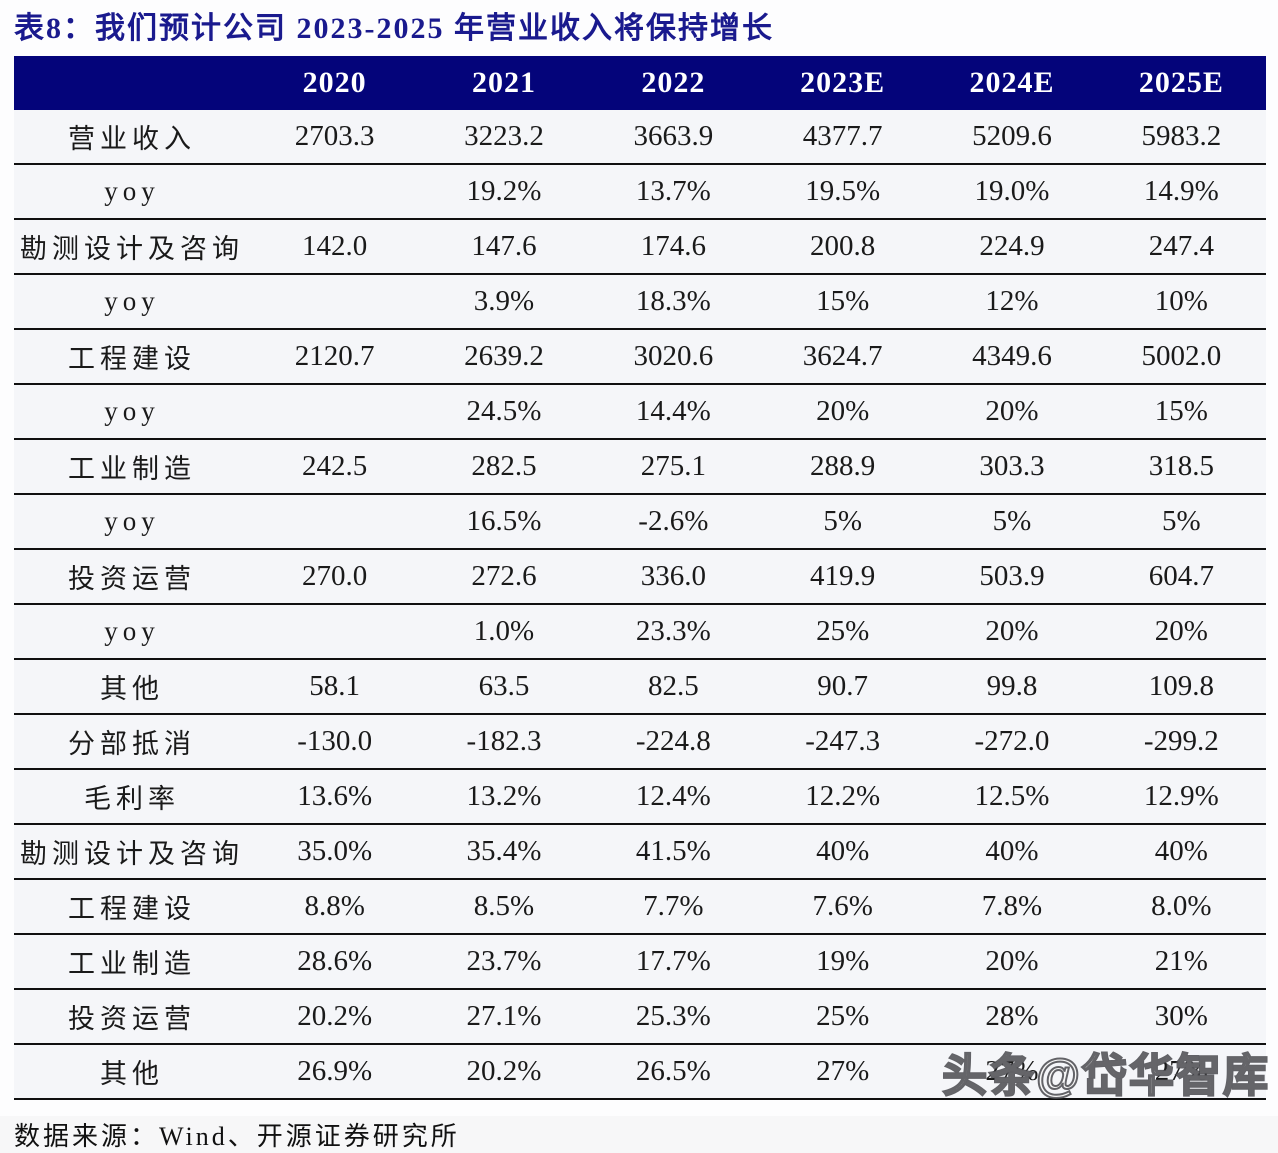 This screenshot has width=1278, height=1153. What do you see at coordinates (504, 796) in the screenshot?
I see `table-cell: 13.2%` at bounding box center [504, 796].